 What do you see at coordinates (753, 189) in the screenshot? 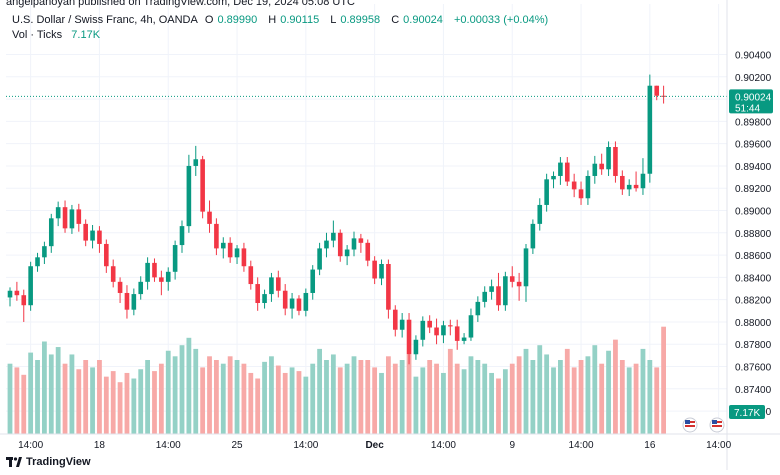
I see `price-tick-label: 0.89200` at bounding box center [753, 189].